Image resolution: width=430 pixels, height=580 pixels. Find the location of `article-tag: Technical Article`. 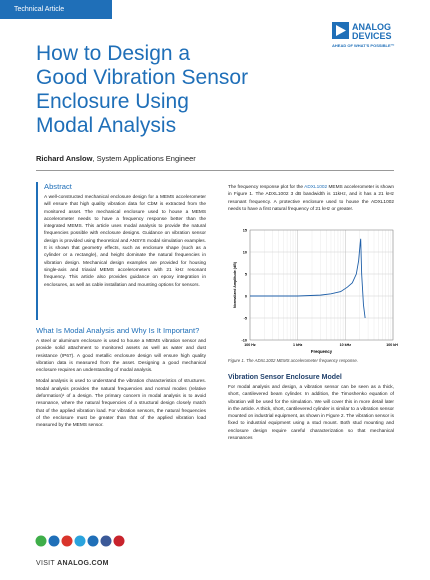

article-tag: Technical Article is located at coordinates (56, 9).